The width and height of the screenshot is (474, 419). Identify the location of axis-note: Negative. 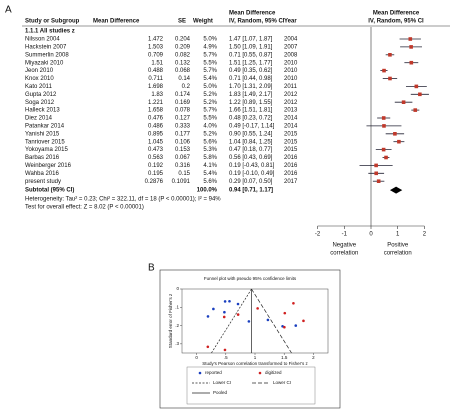
(344, 246).